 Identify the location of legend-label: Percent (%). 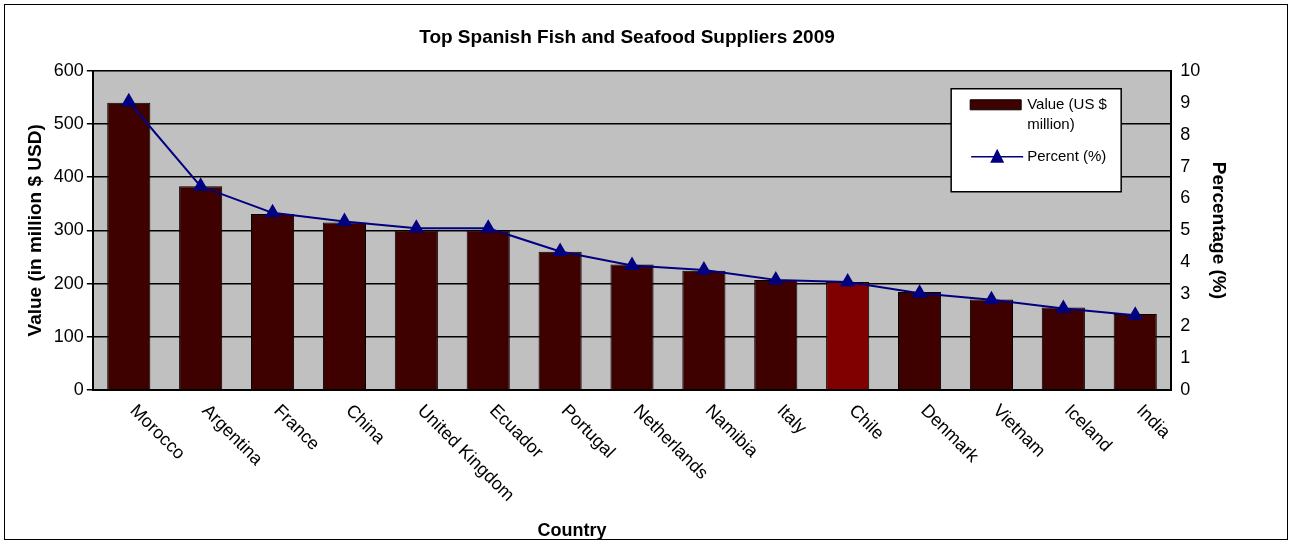
(1067, 155).